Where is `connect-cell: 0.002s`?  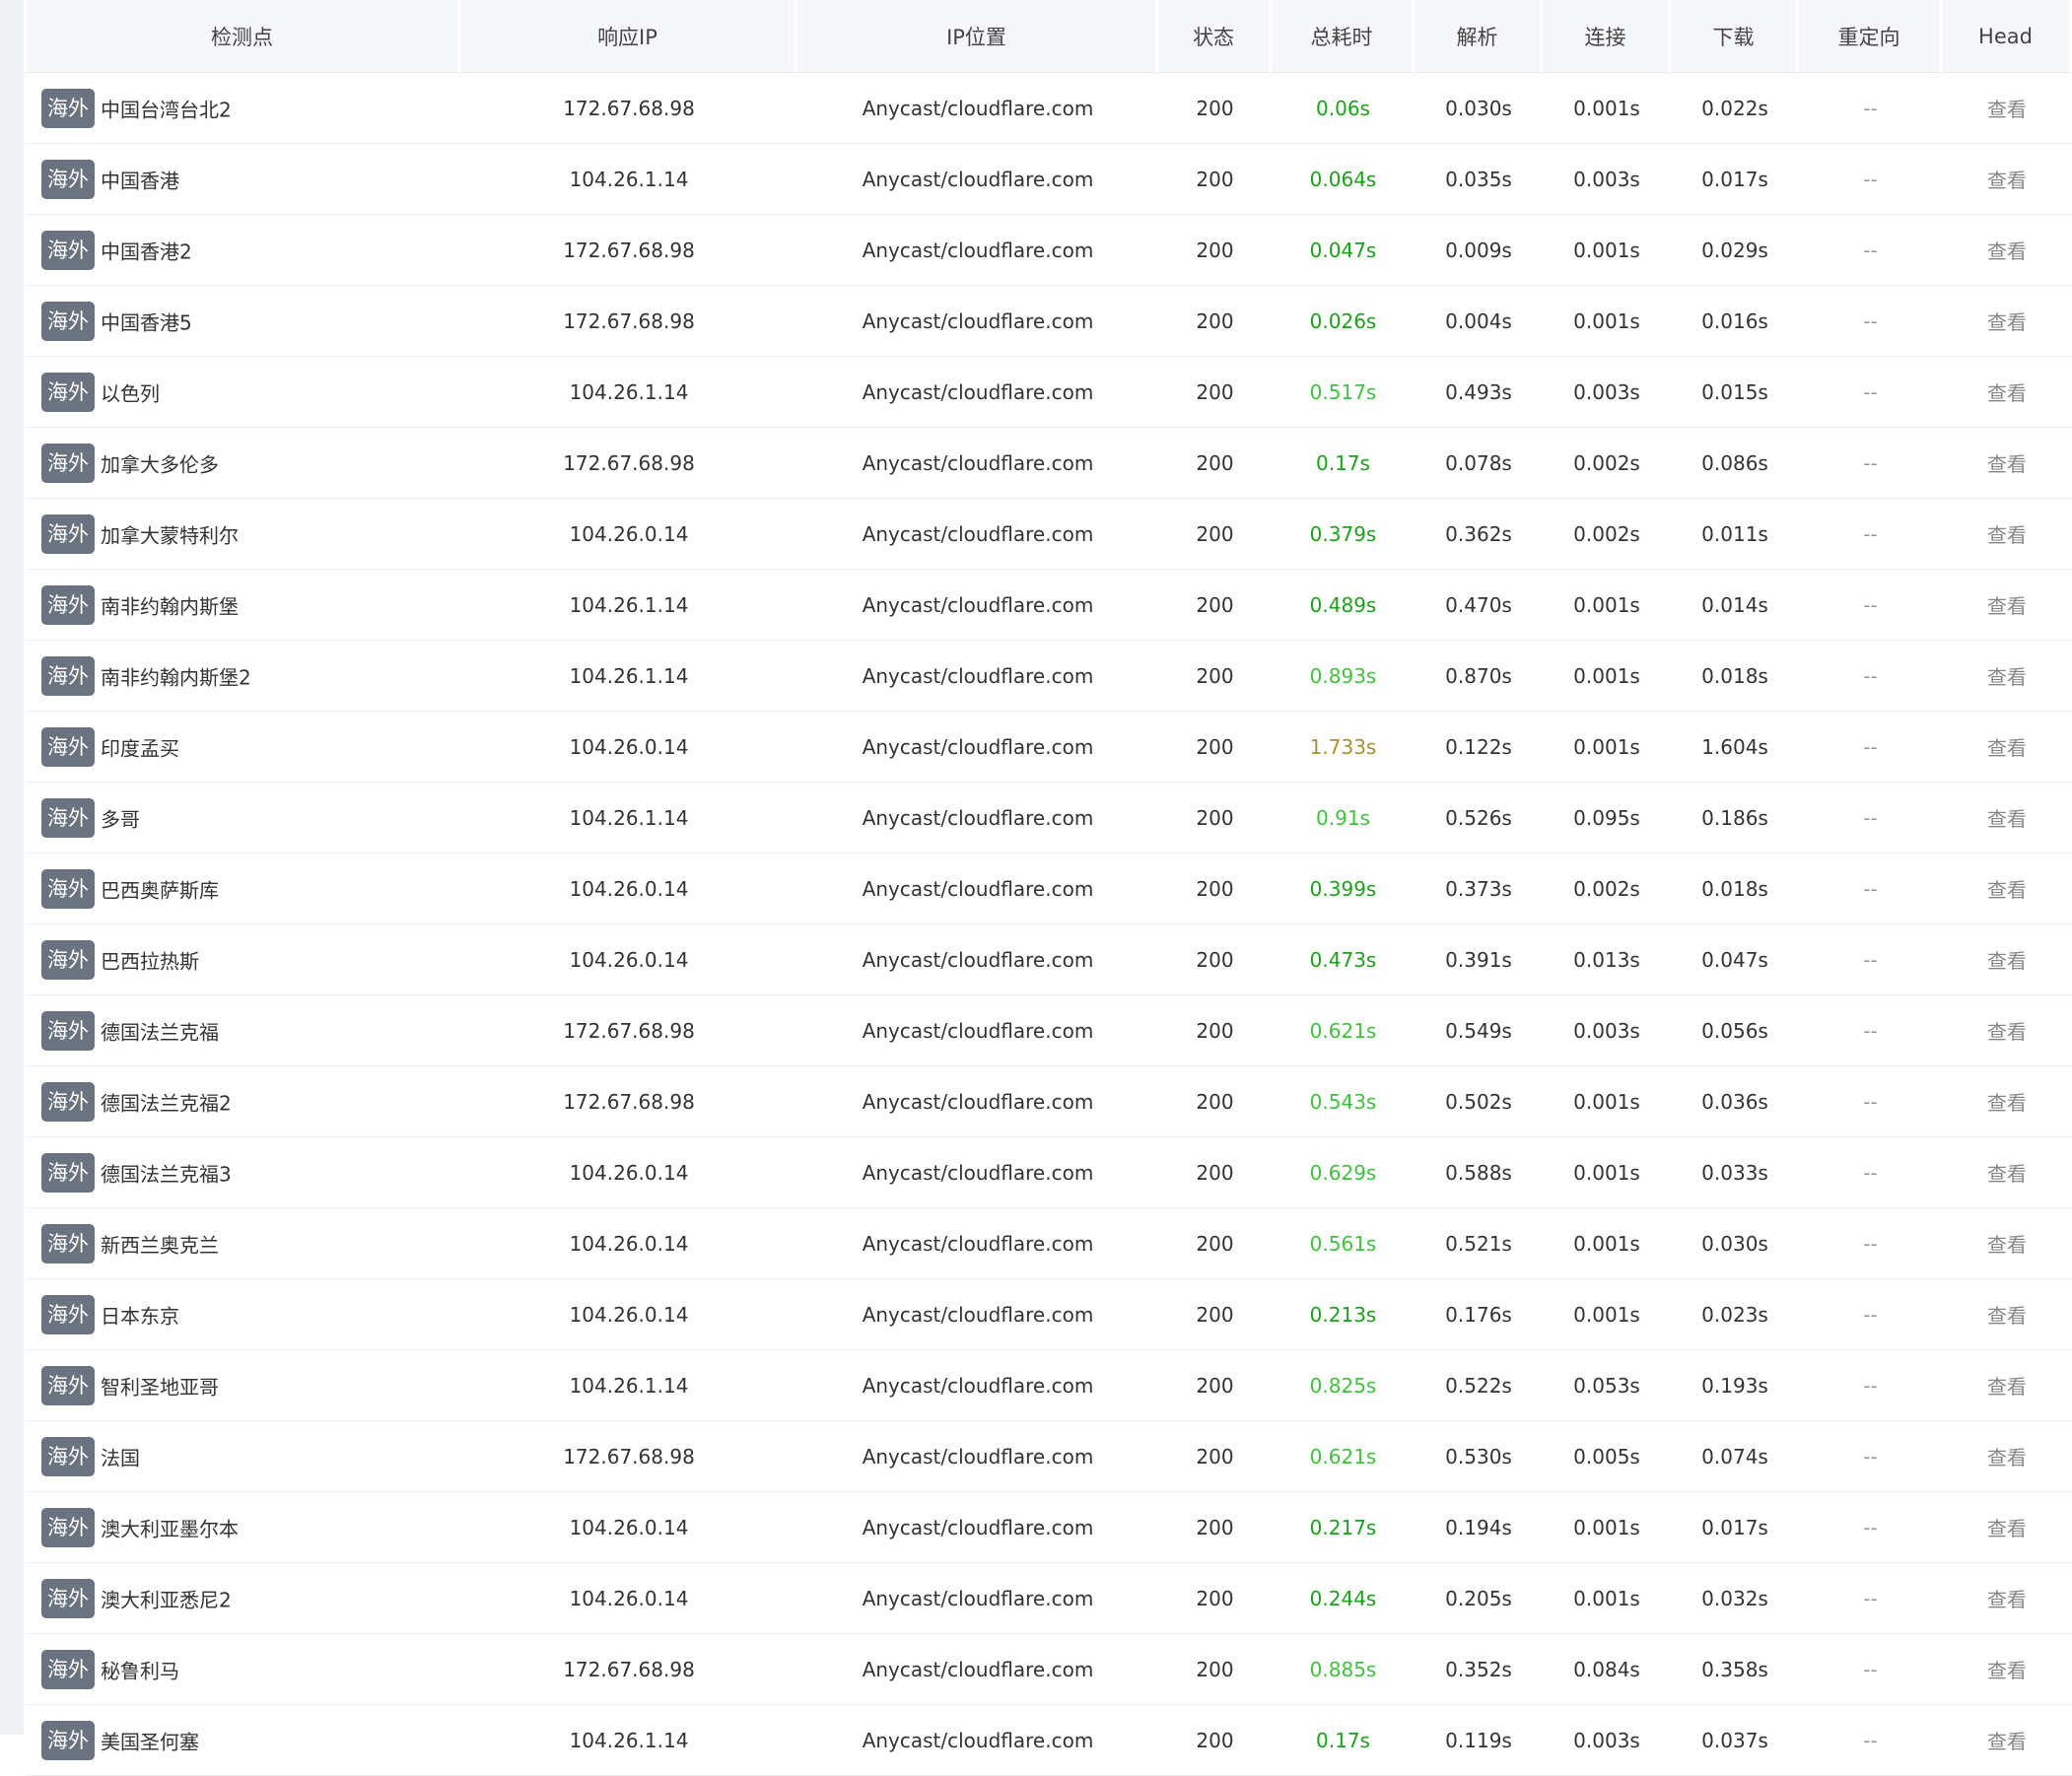 connect-cell: 0.002s is located at coordinates (1607, 463).